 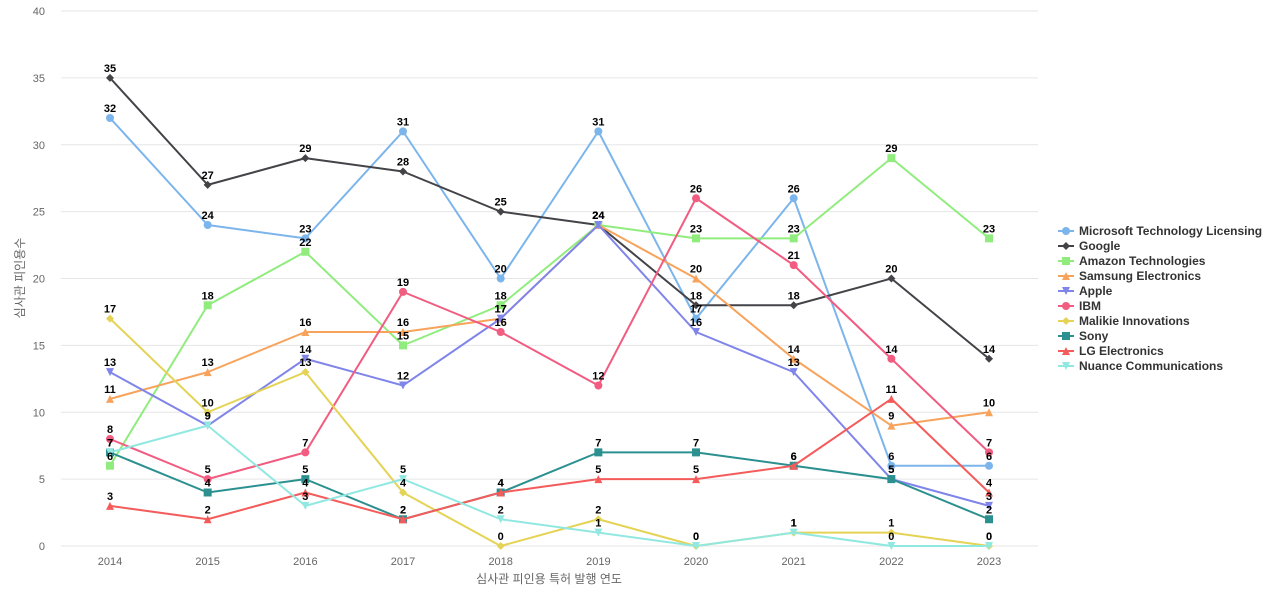 I want to click on series-line, so click(x=549, y=485).